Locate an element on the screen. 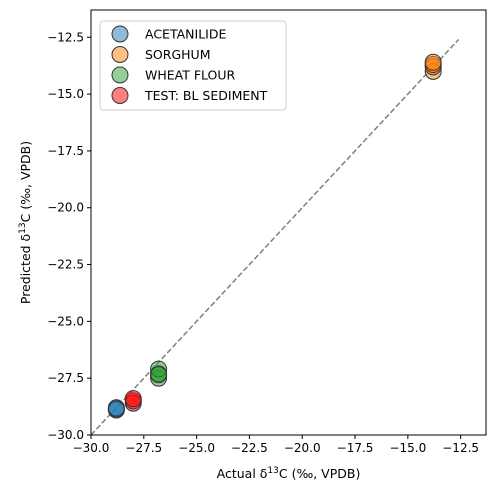  legend-label-3: TEST: BL SEDIMENT is located at coordinates (206, 95).